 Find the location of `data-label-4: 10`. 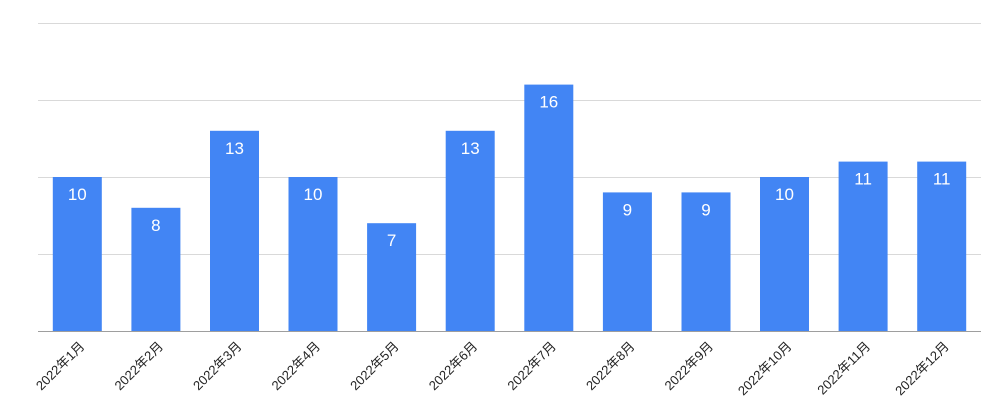

data-label-4: 10 is located at coordinates (313, 194).